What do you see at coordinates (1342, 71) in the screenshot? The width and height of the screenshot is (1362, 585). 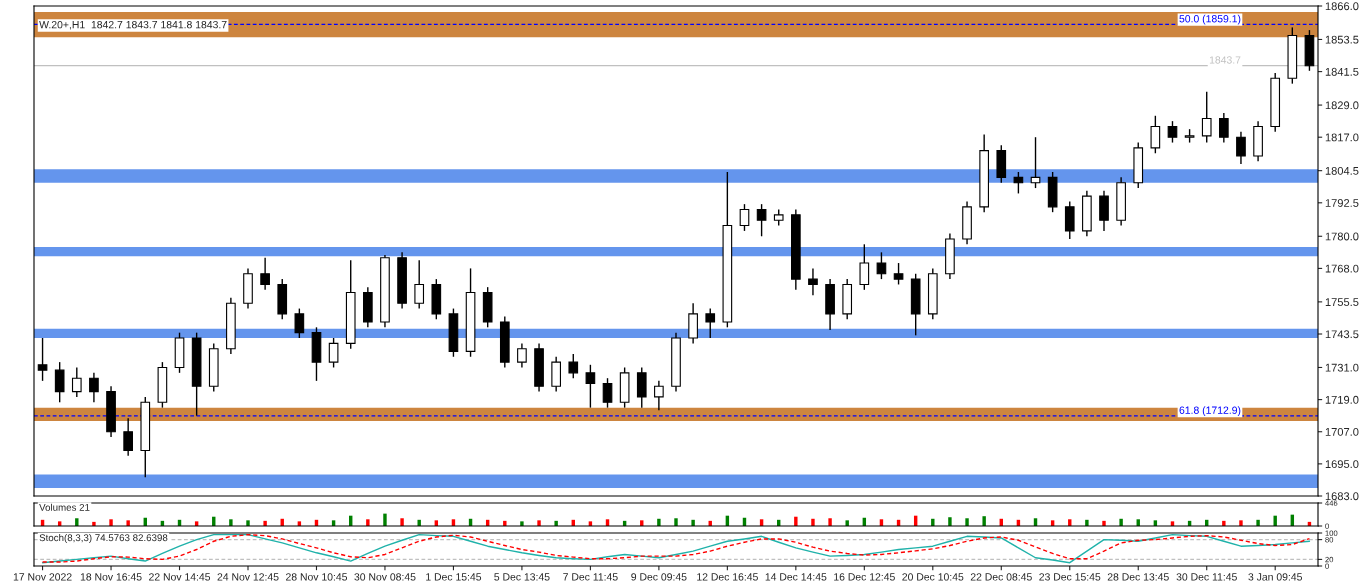 I see `y-tick-label: 1841.5` at bounding box center [1342, 71].